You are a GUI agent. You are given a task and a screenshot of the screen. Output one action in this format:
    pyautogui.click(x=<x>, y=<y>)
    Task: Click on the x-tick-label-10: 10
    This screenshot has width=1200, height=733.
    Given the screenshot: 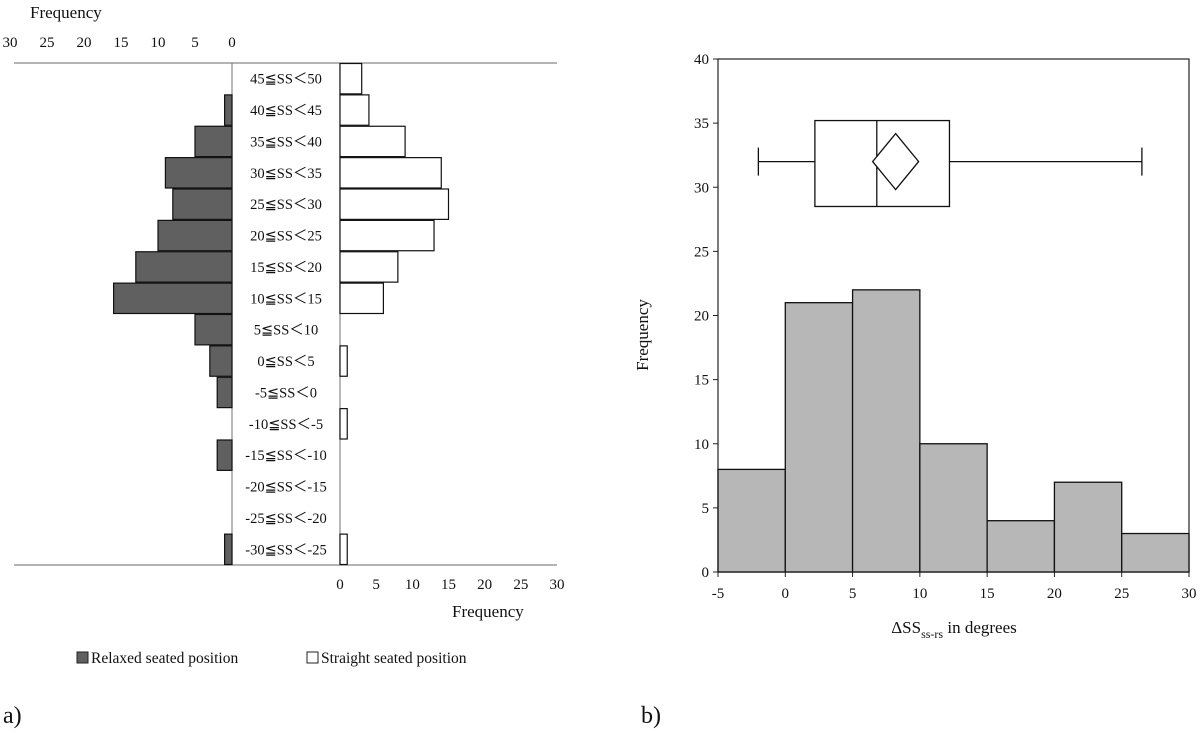 What is the action you would take?
    pyautogui.click(x=919, y=594)
    